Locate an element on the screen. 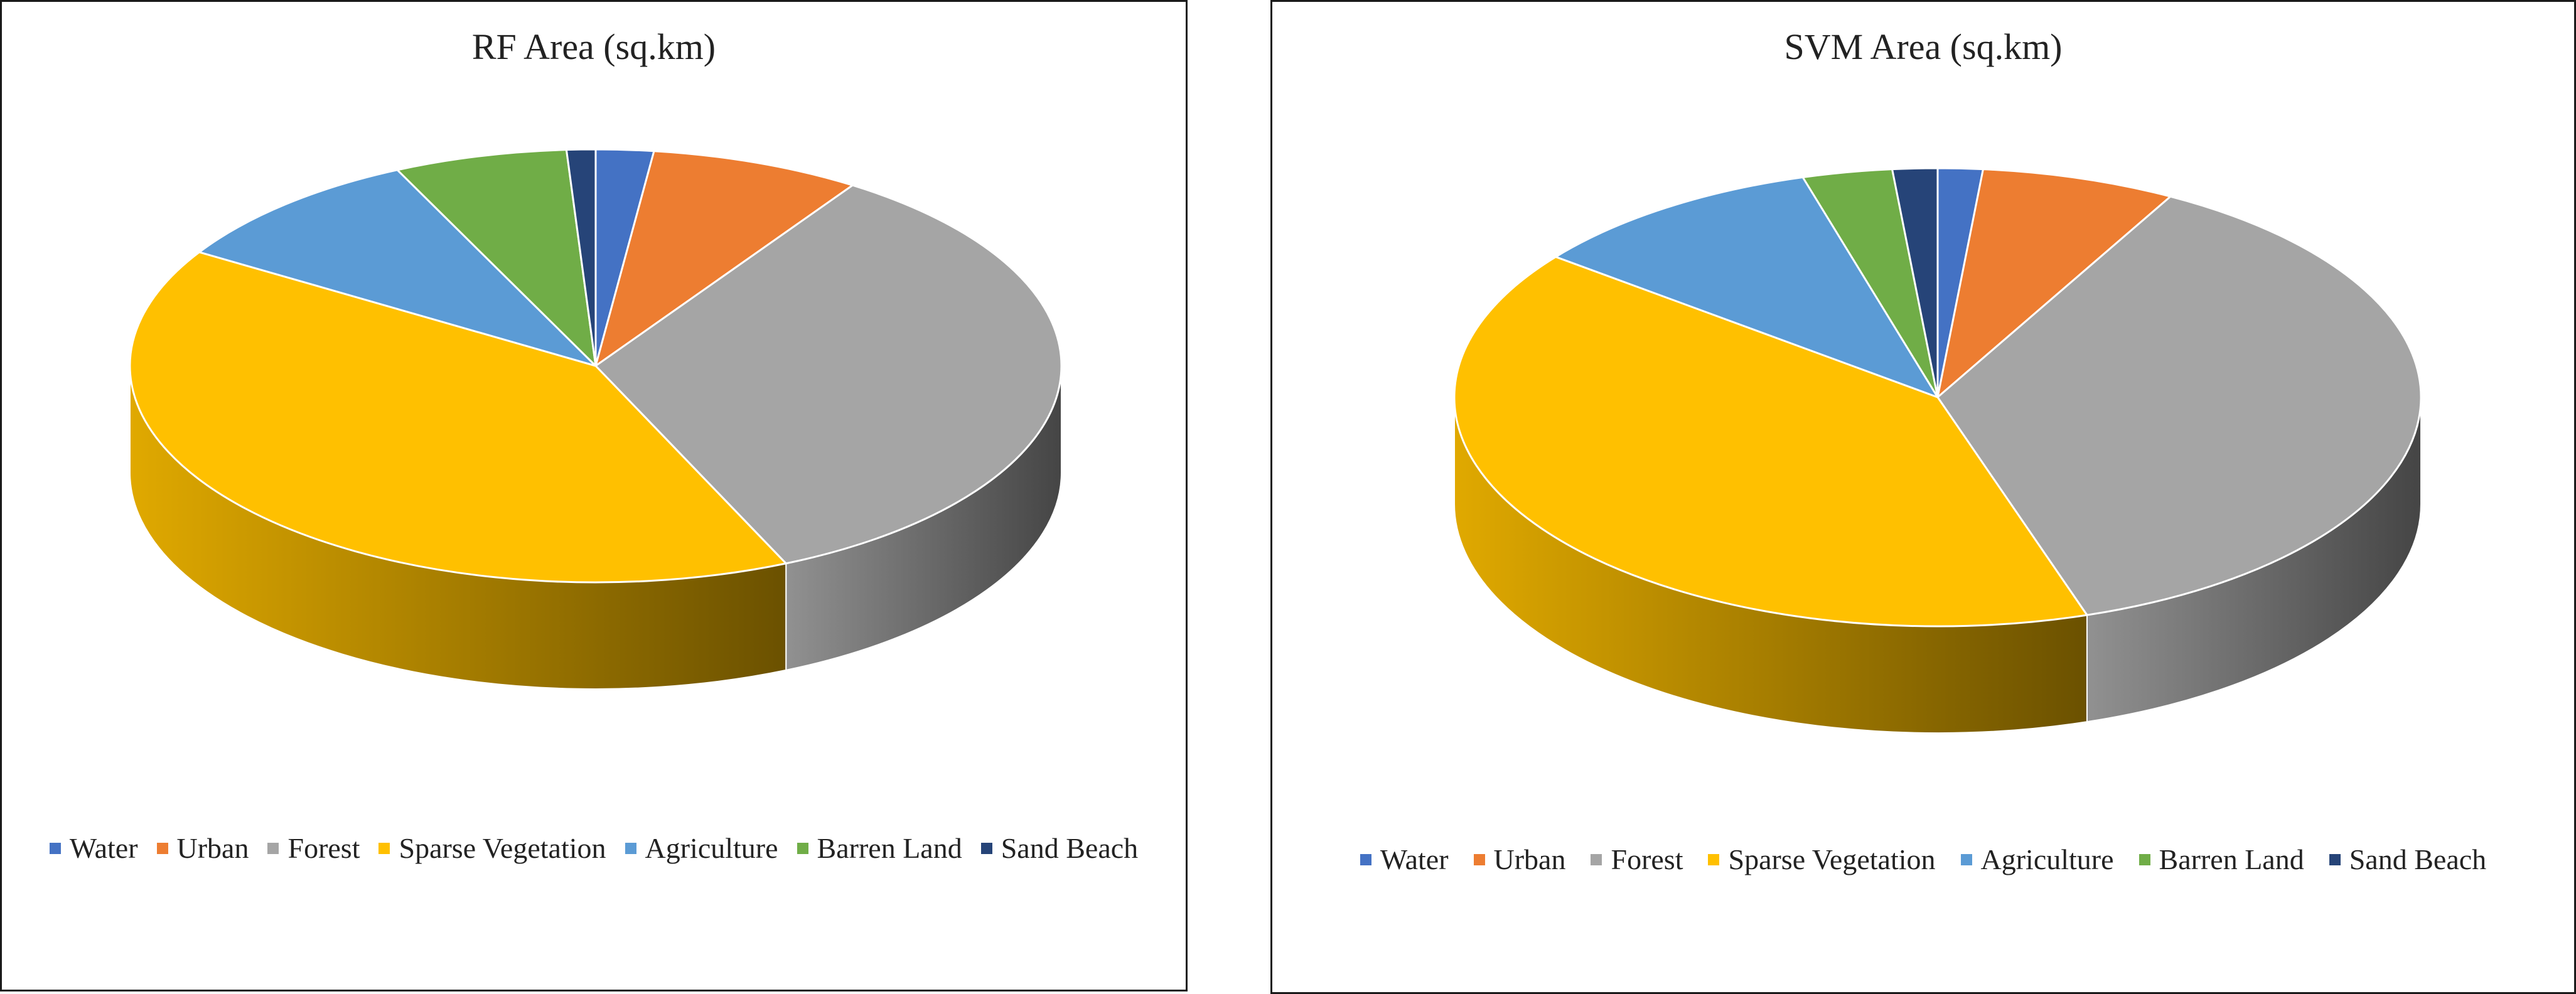 Image resolution: width=2576 pixels, height=994 pixels. pie-slice-barren-land is located at coordinates (496, 258).